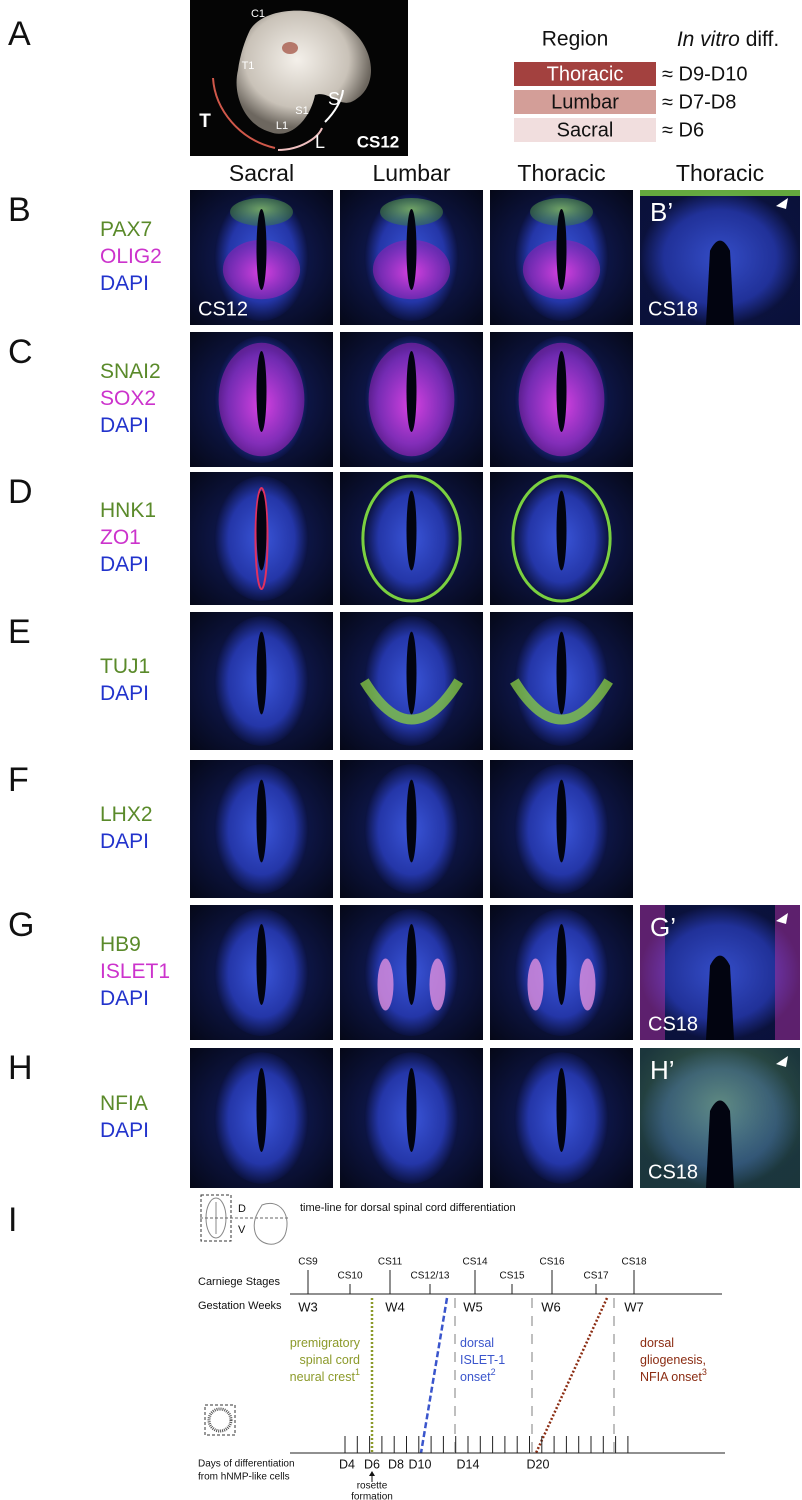  I want to click on panel-letter: F, so click(18, 780).